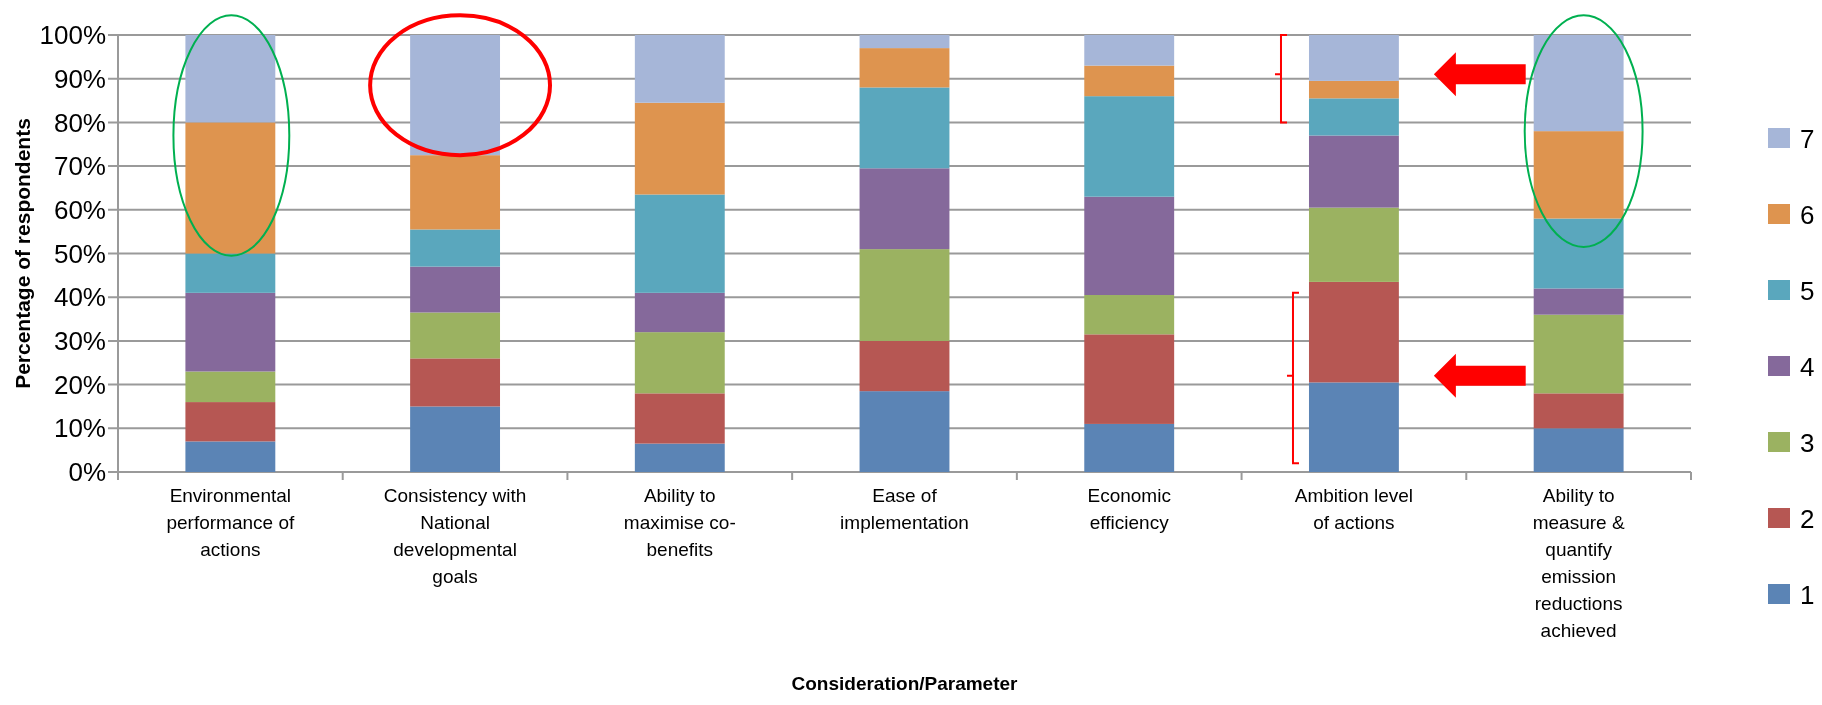  I want to click on legend-label: 4, so click(1807, 366).